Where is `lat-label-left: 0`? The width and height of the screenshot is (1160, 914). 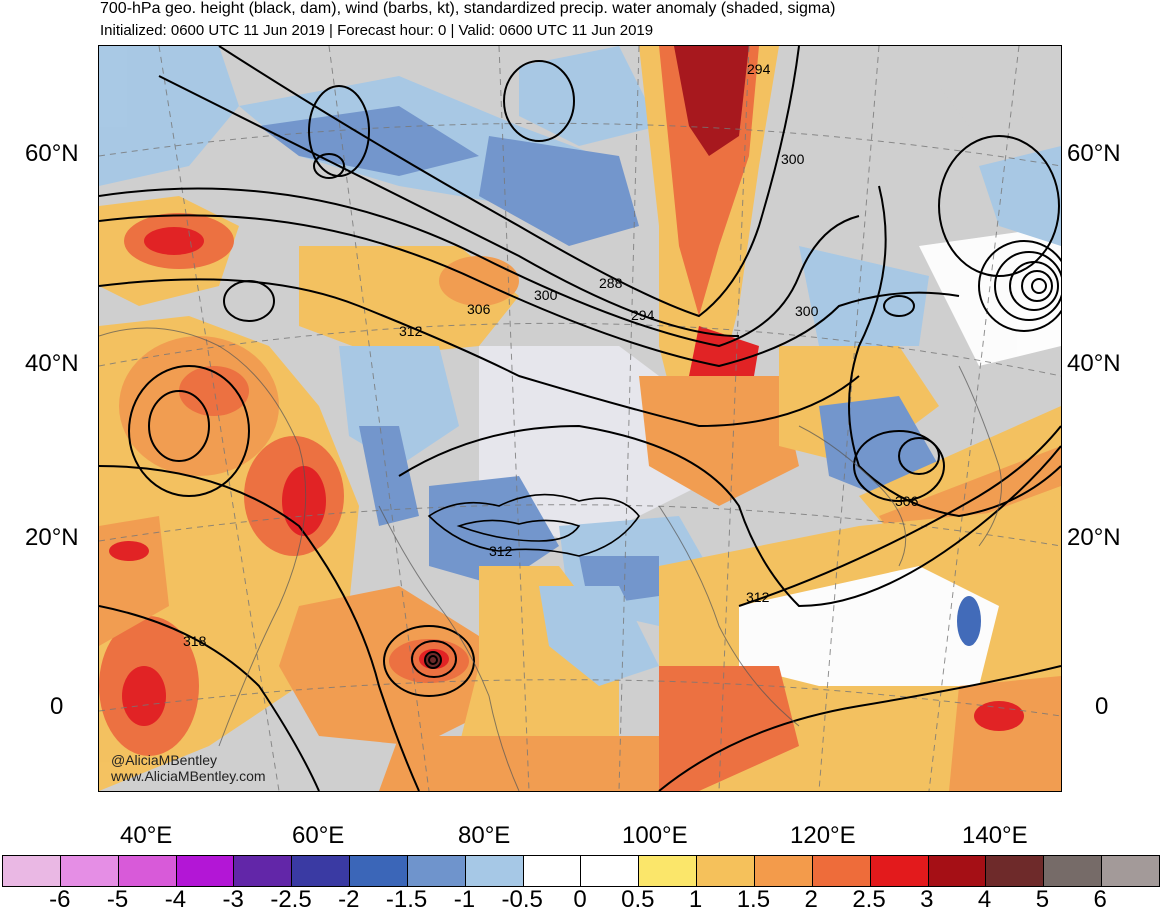 lat-label-left: 0 is located at coordinates (57, 706).